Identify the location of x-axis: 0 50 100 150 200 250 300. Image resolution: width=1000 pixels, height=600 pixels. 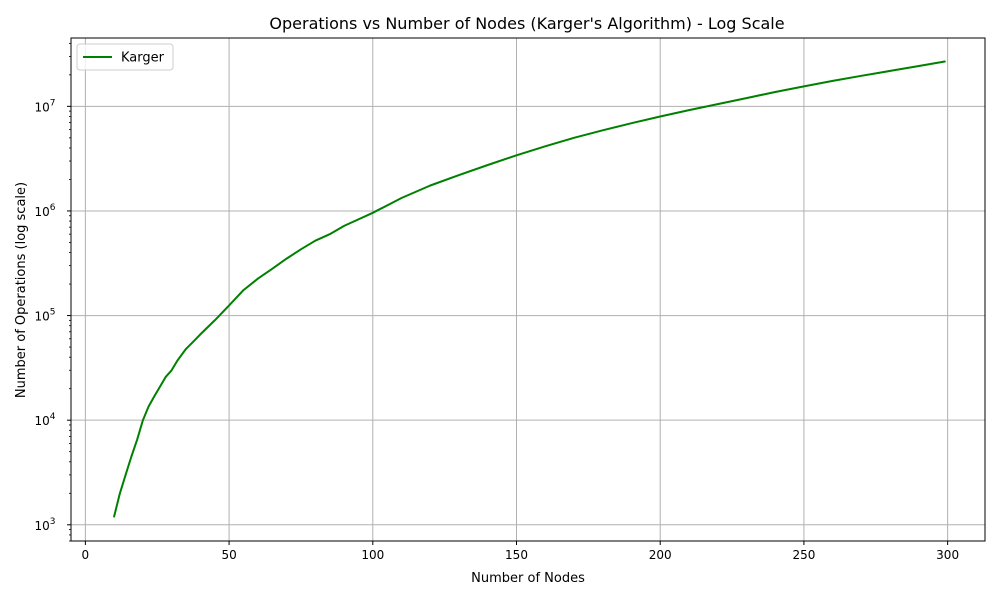
(520, 551).